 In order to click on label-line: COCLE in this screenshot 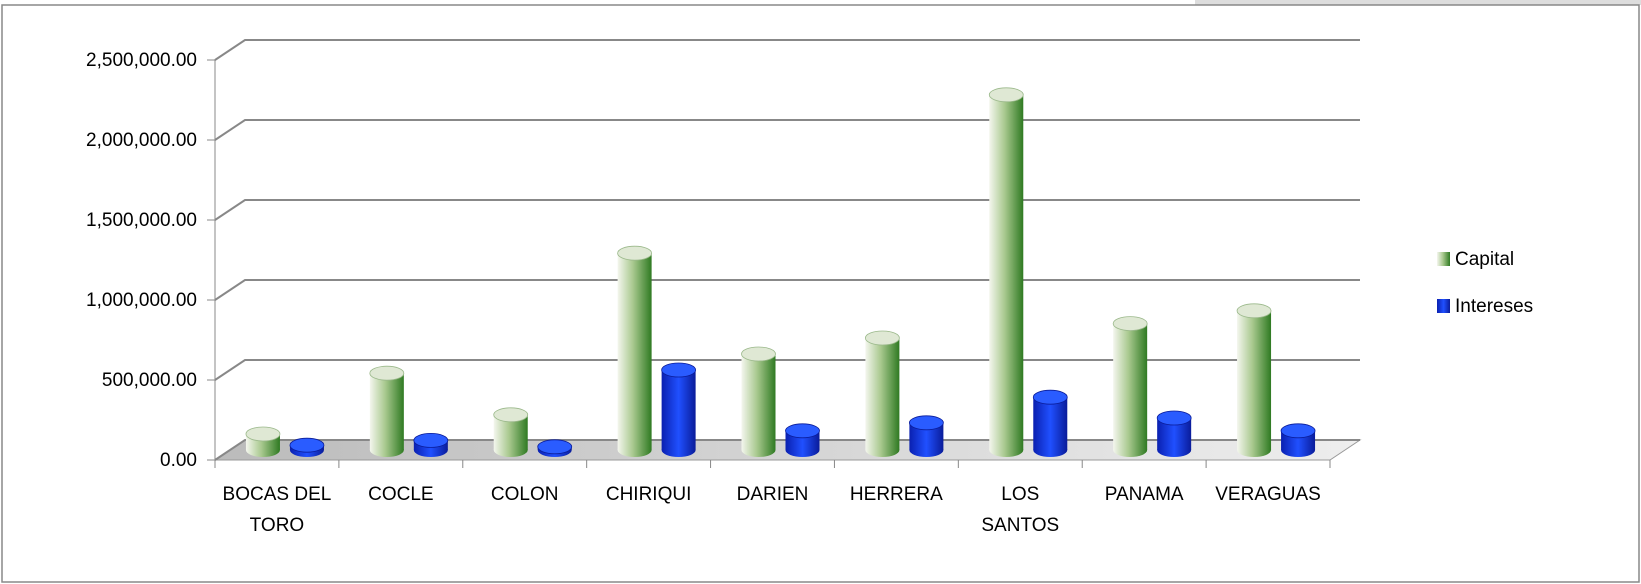, I will do `click(400, 494)`.